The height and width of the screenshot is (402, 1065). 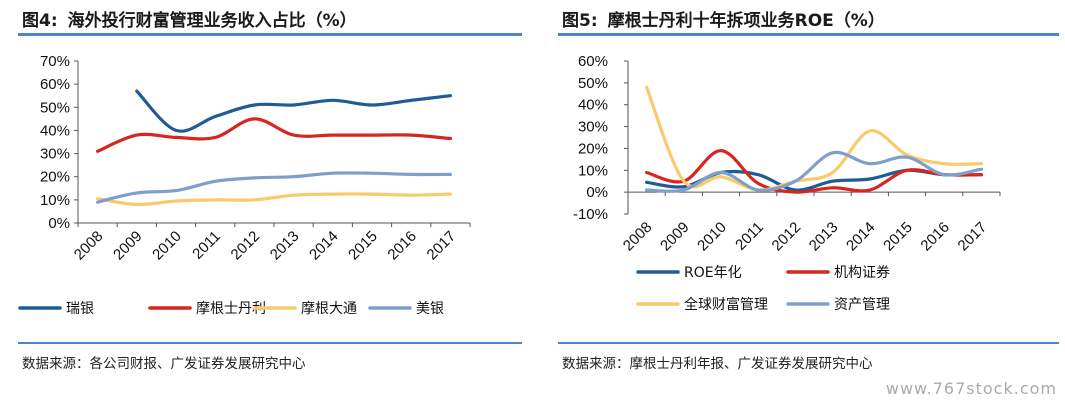 What do you see at coordinates (231, 308) in the screenshot?
I see `legend-label: 摩根士丹利` at bounding box center [231, 308].